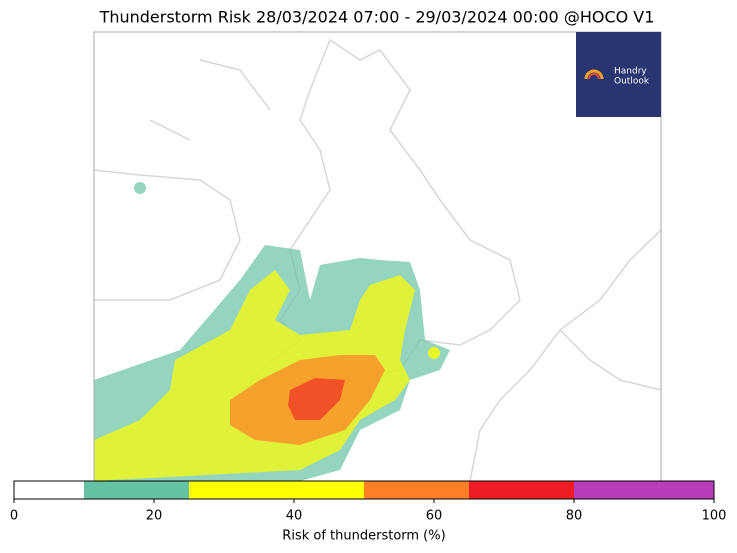 This screenshot has height=553, width=737. What do you see at coordinates (574, 516) in the screenshot?
I see `tick-label: 80` at bounding box center [574, 516].